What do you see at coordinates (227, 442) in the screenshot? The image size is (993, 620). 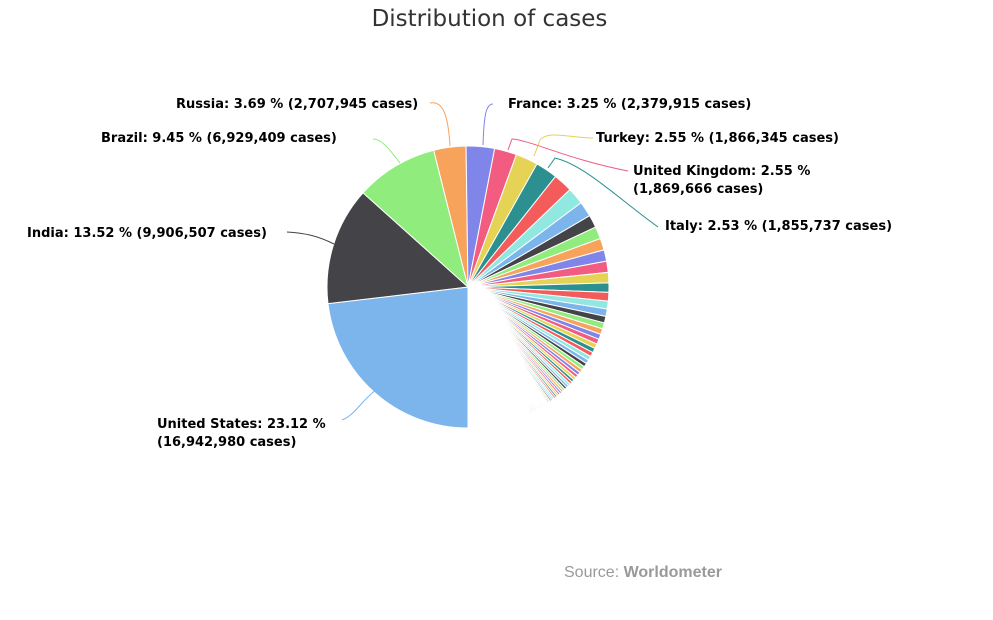 I see `label-united-states-line2: (16,942,980 cases)` at bounding box center [227, 442].